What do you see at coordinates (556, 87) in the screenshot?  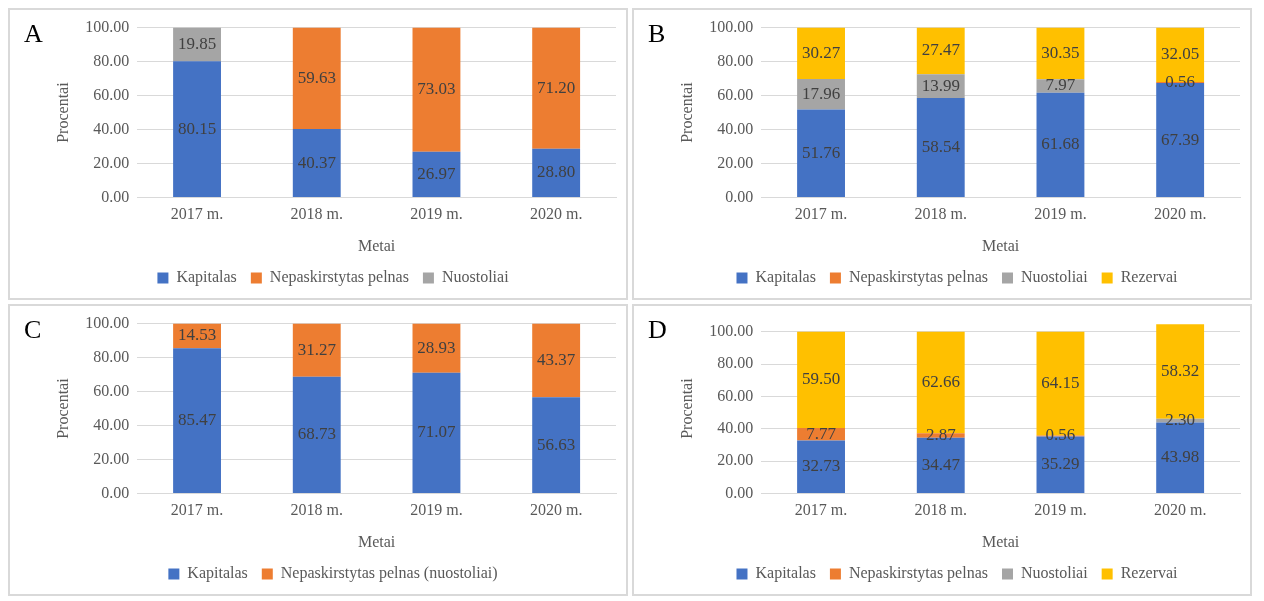 I see `data-label: 71.20` at bounding box center [556, 87].